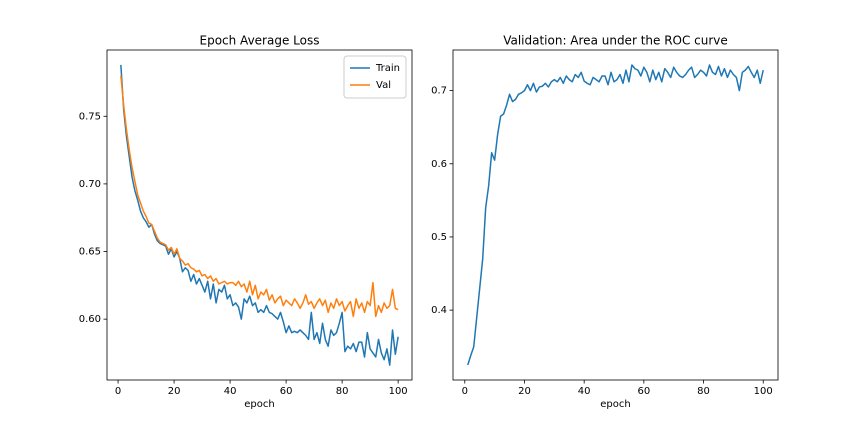  What do you see at coordinates (90, 252) in the screenshot?
I see `y-tick-label: 0.65` at bounding box center [90, 252].